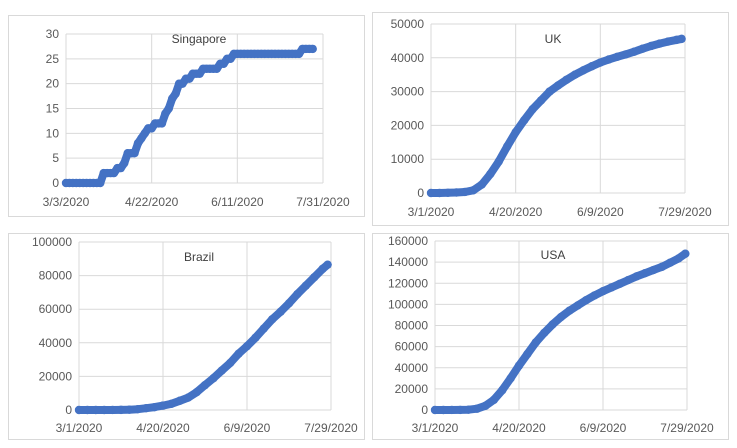 This screenshot has height=448, width=737. I want to click on x-tick-label: 6/11/2020, so click(237, 202).